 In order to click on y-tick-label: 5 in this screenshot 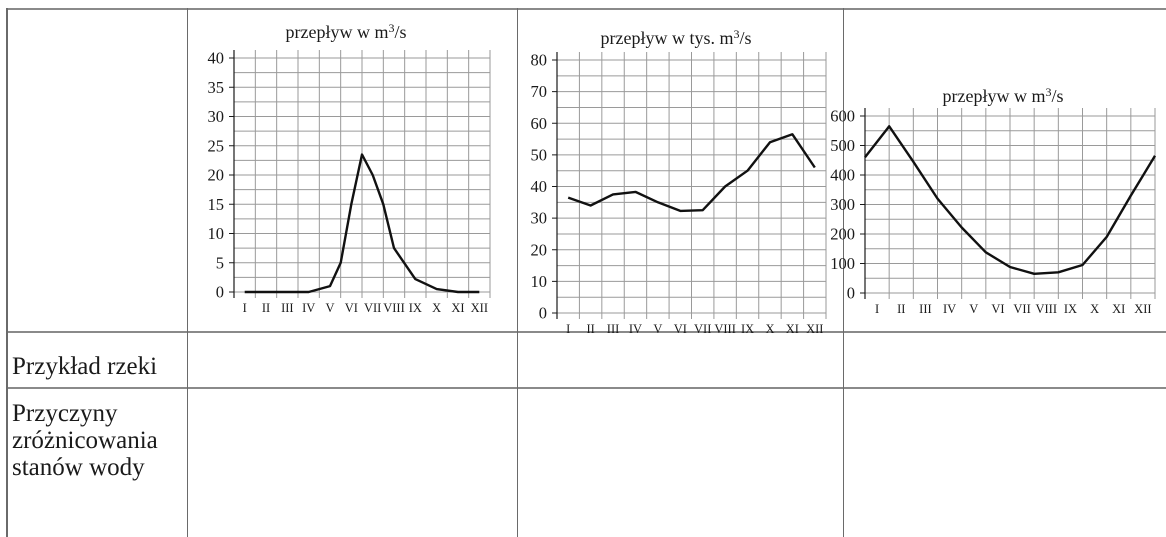, I will do `click(220, 262)`.